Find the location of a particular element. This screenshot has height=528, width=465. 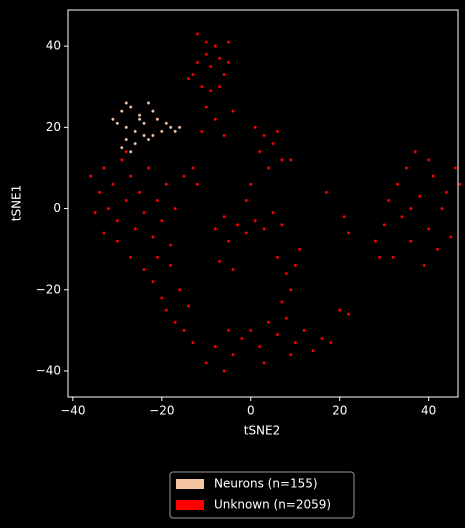

y-tick-label: 0 is located at coordinates (57, 208).